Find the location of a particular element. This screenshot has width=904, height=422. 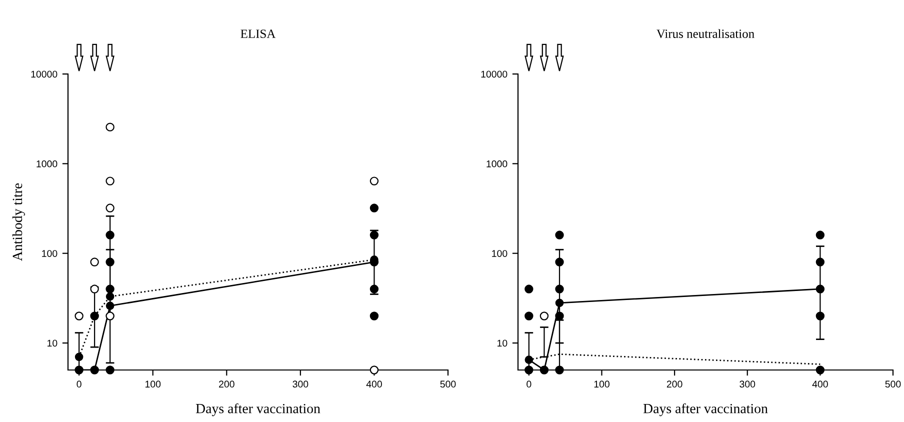

chart-title: Virus neutralisation is located at coordinates (705, 33).